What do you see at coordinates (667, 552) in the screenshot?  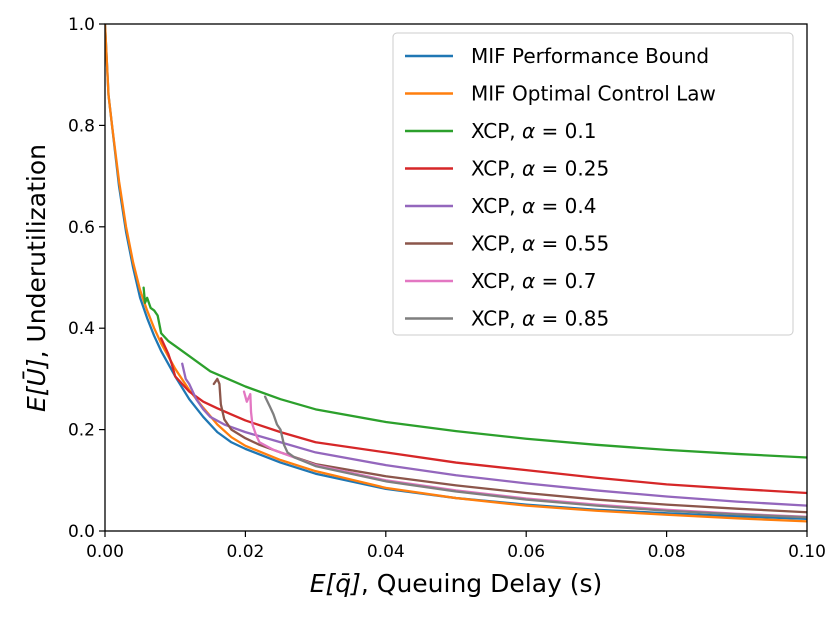 I see `x-tick-label: 0.08` at bounding box center [667, 552].